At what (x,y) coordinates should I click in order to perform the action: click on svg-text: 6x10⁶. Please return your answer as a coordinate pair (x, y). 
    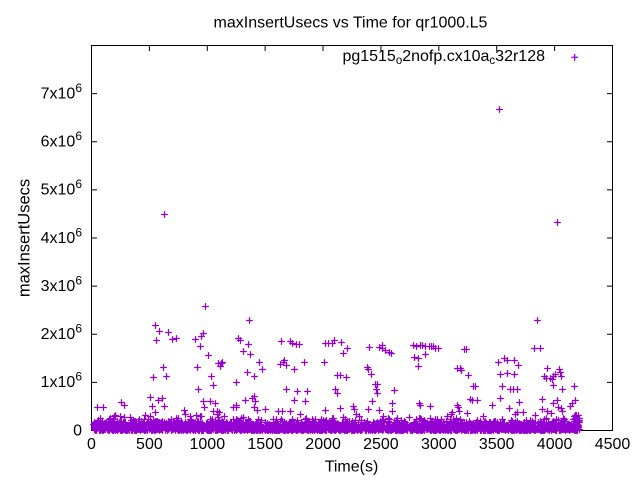
    Looking at the image, I should click on (62, 140).